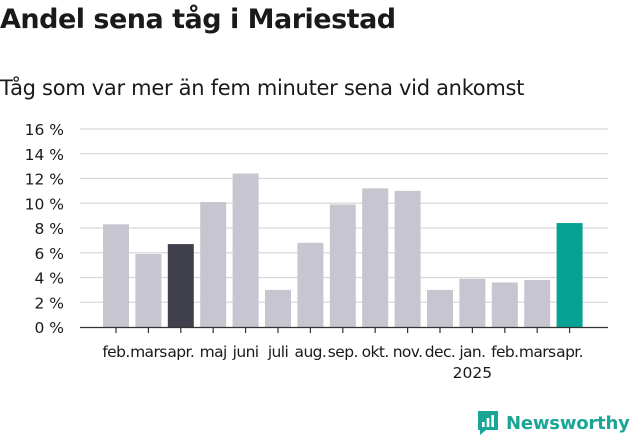 The width and height of the screenshot is (631, 440). I want to click on newsworthy-logo: Newsworthy, so click(553, 423).